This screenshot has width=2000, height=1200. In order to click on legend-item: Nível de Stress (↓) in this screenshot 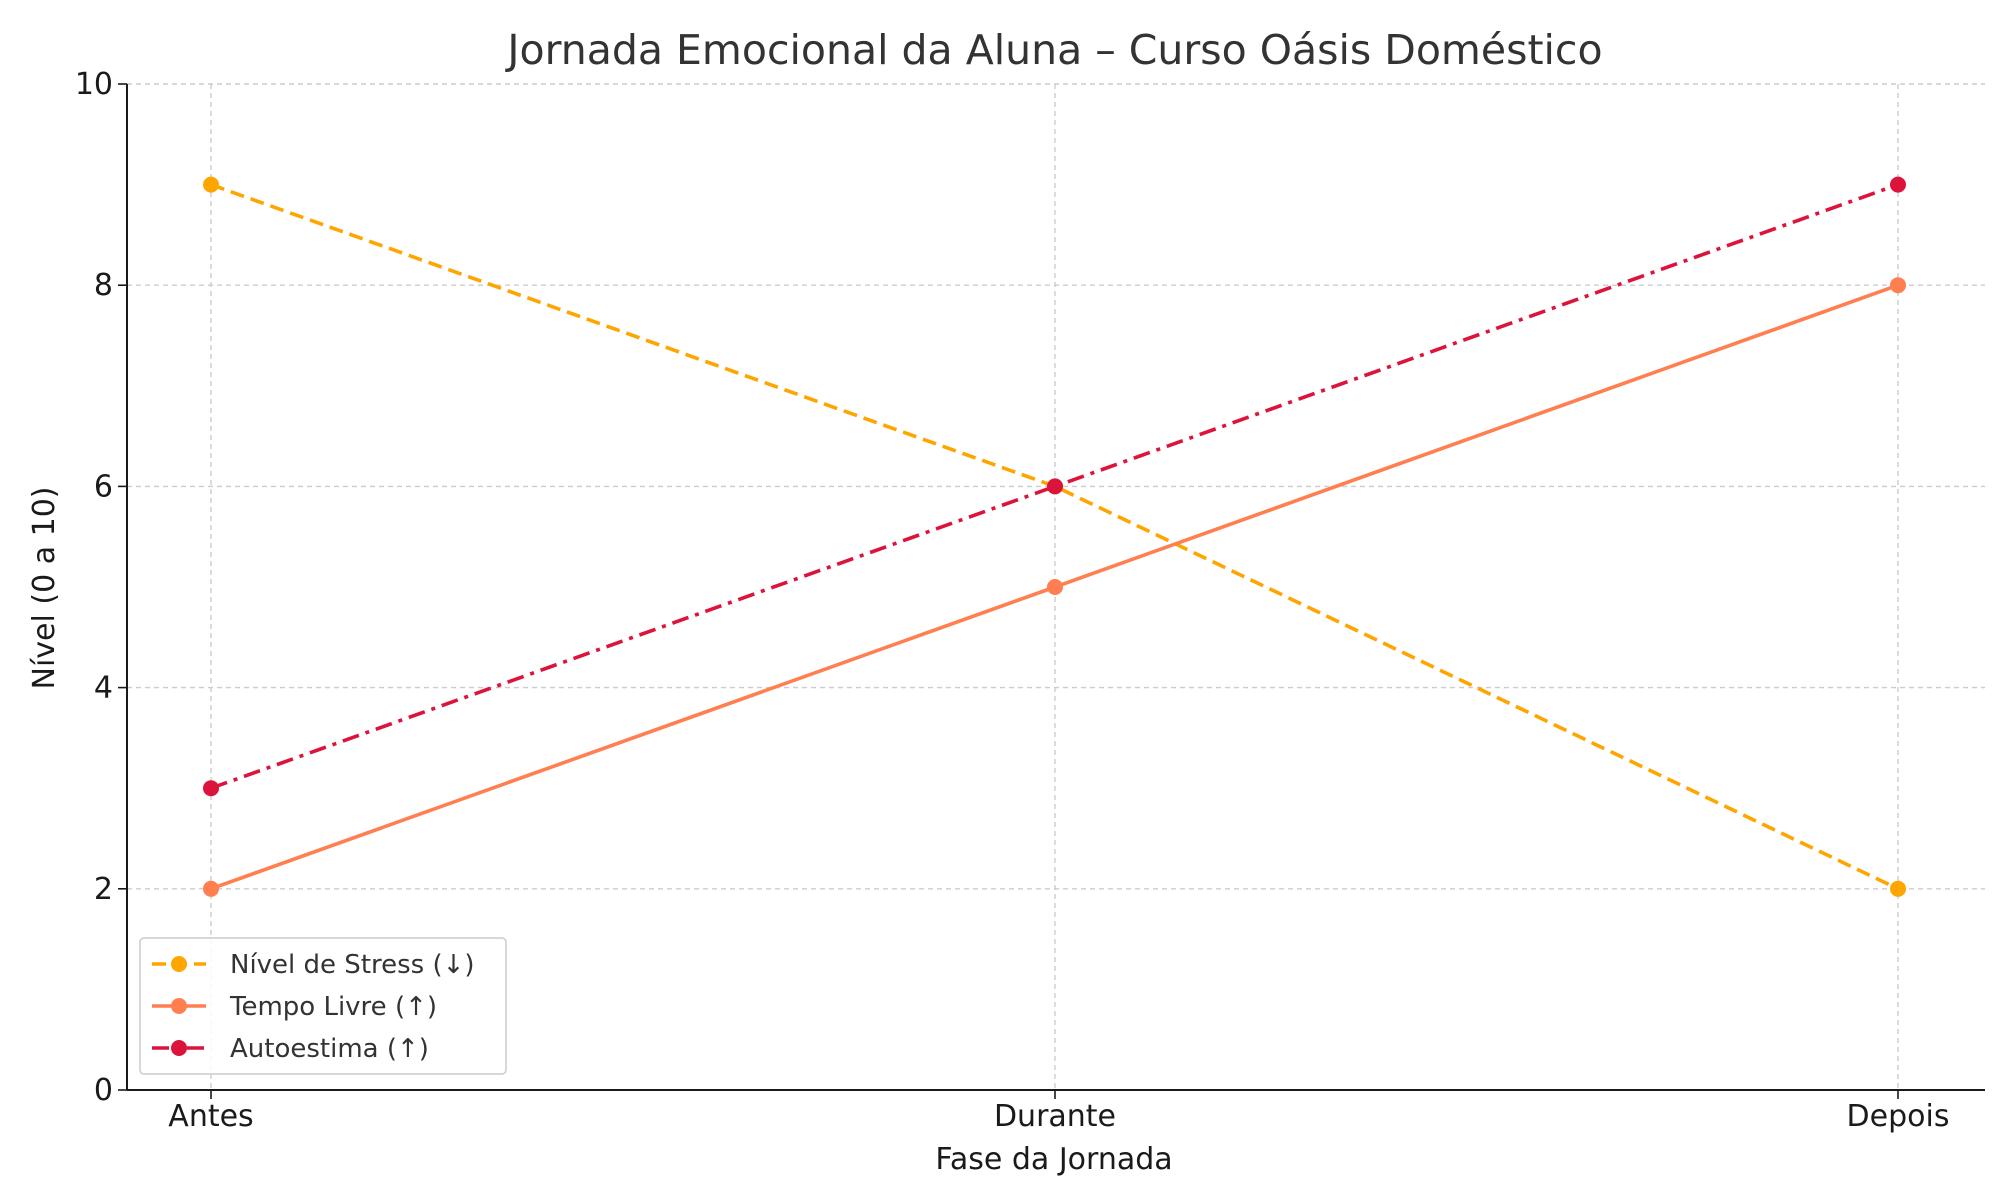, I will do `click(313, 965)`.